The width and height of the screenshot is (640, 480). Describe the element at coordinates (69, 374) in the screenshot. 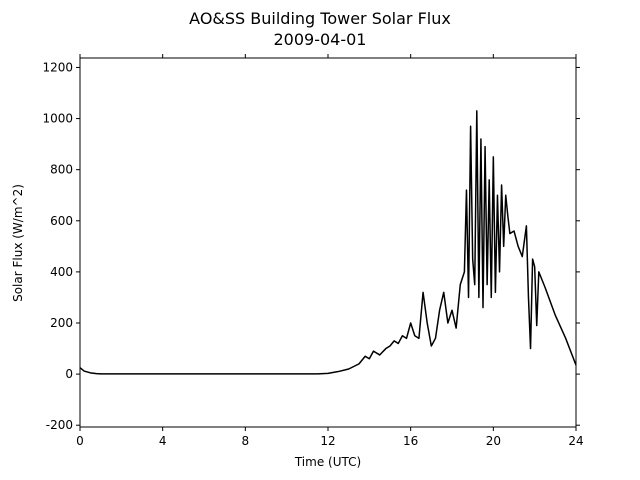

I see `y-tick-label: 0` at that location.